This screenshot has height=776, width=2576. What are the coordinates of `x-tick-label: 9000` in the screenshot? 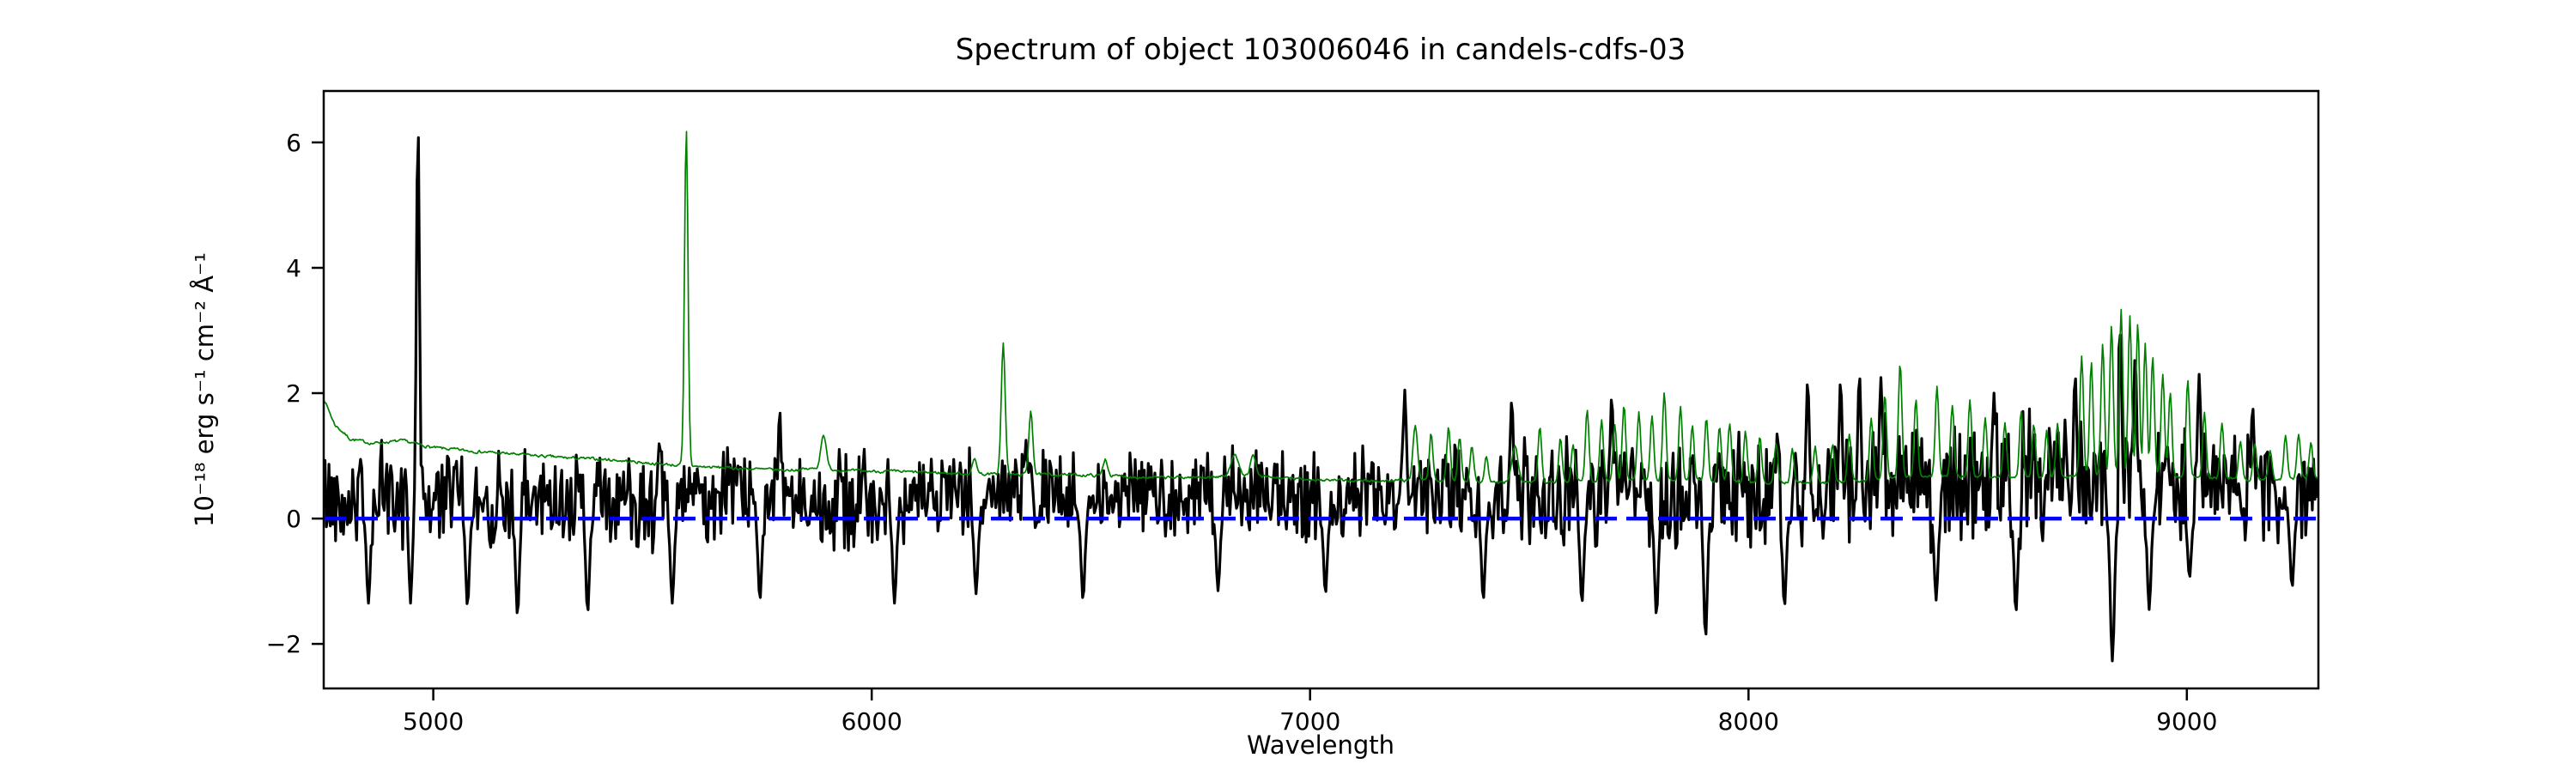 It's located at (2186, 721).